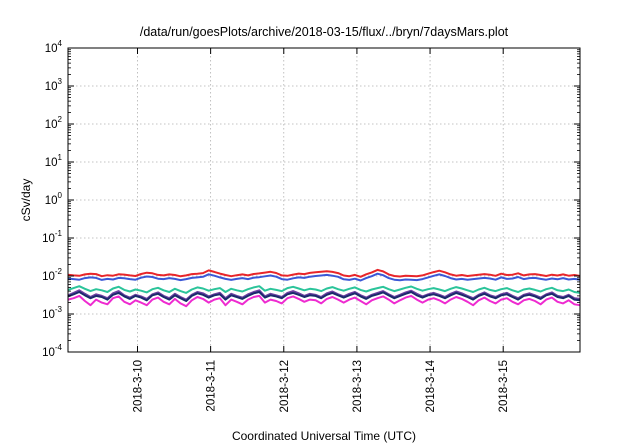 The image size is (640, 448). What do you see at coordinates (52, 275) in the screenshot?
I see `y-tick-label: 10⁻²` at bounding box center [52, 275].